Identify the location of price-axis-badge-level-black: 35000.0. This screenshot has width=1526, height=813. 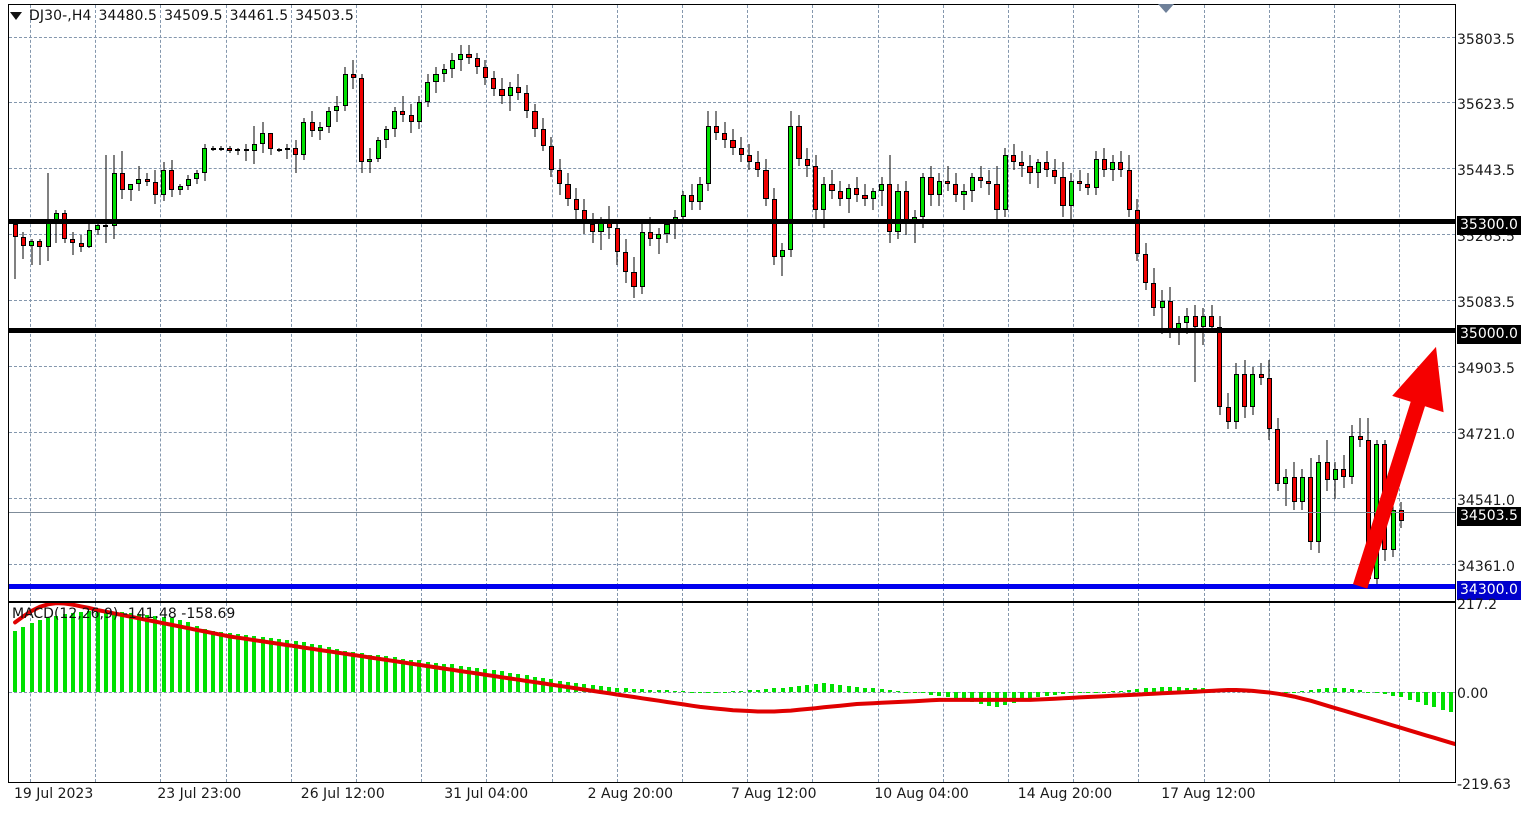
(1489, 335).